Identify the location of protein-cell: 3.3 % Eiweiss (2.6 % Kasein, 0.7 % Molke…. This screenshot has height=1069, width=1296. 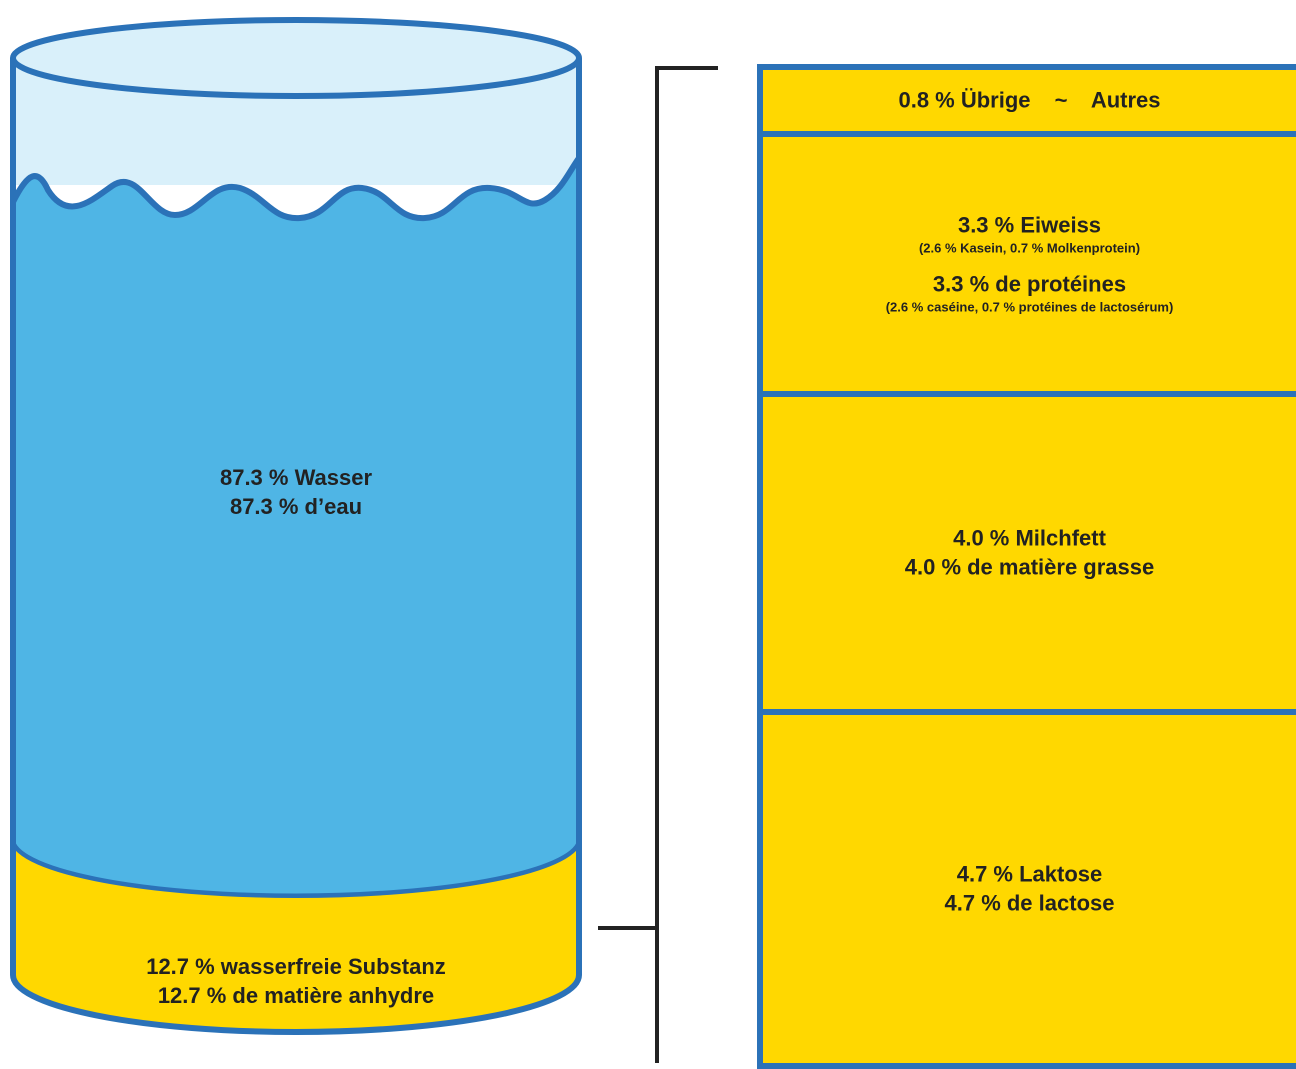
(1026, 264).